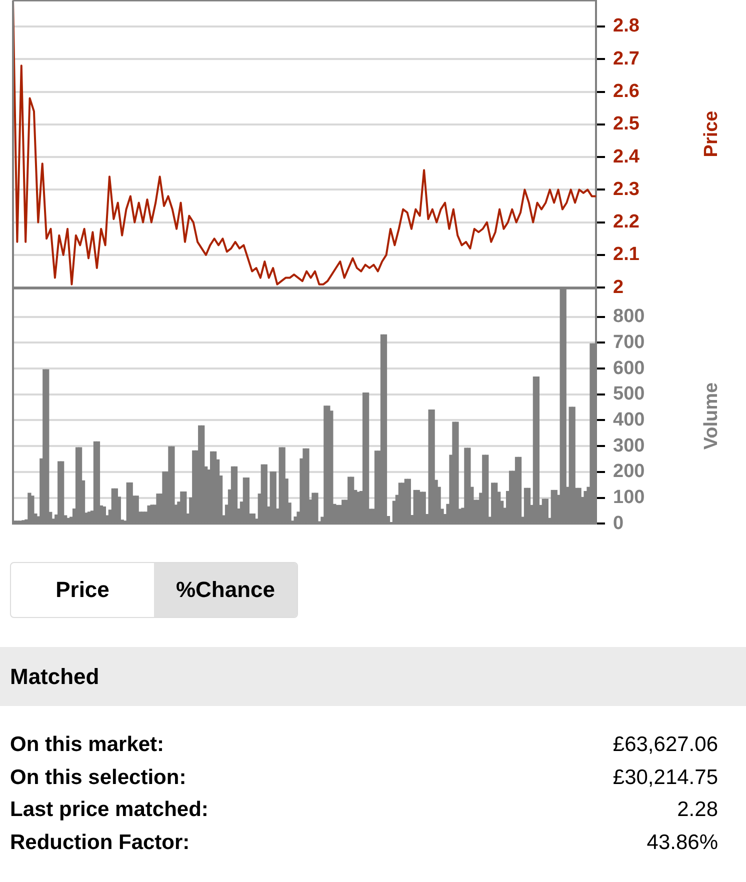 This screenshot has width=746, height=882. What do you see at coordinates (711, 416) in the screenshot?
I see `y-axis-title: Volume` at bounding box center [711, 416].